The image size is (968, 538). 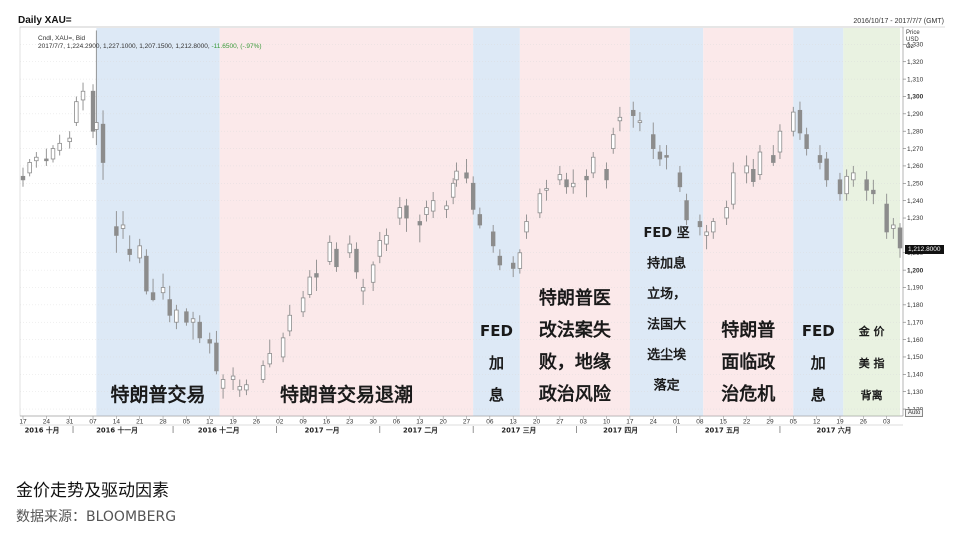 I want to click on band-trump-trade, so click(x=158, y=222).